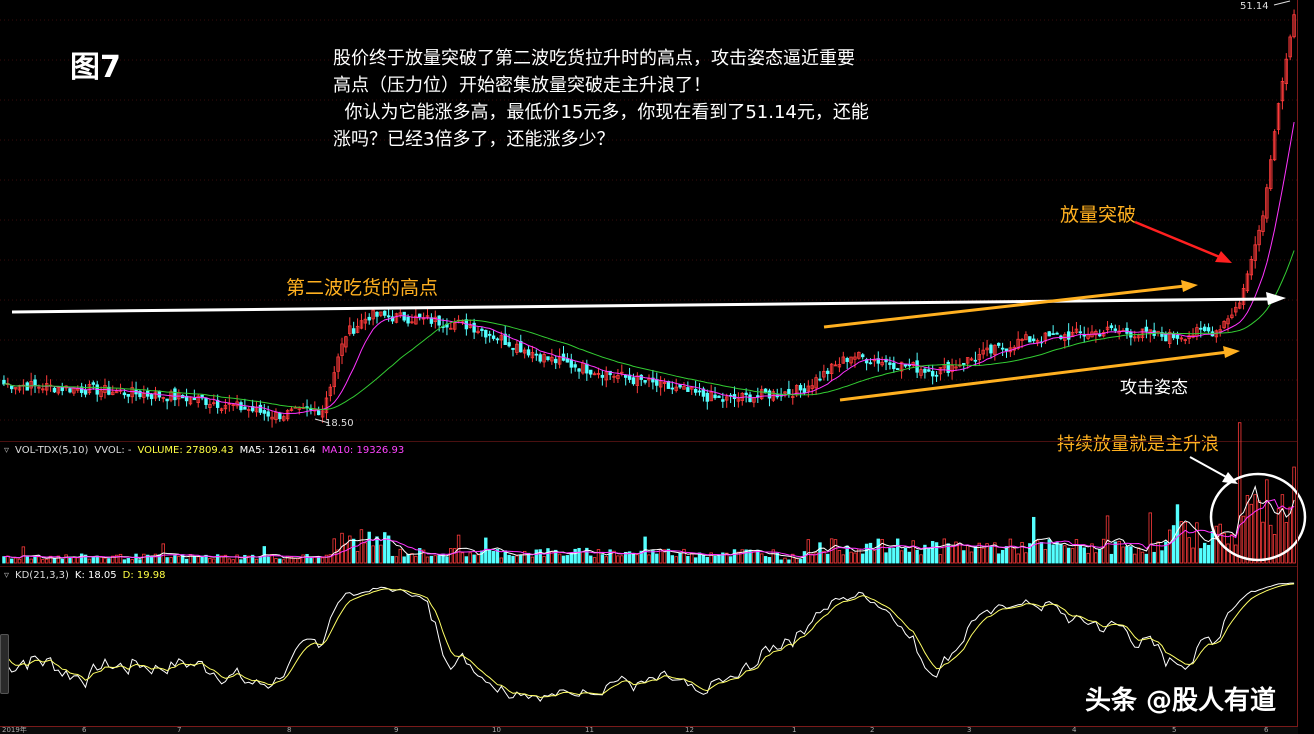  Describe the element at coordinates (1230, 478) in the screenshot. I see `sustained-arrowhead` at that location.